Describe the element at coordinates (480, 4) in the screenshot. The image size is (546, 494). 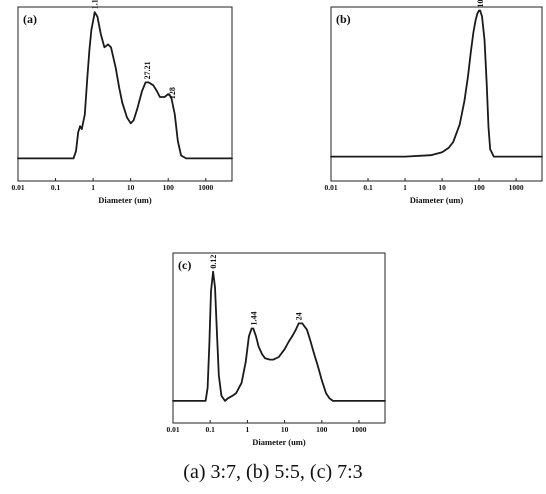
I see `peak-label-b-0: 106.41` at that location.